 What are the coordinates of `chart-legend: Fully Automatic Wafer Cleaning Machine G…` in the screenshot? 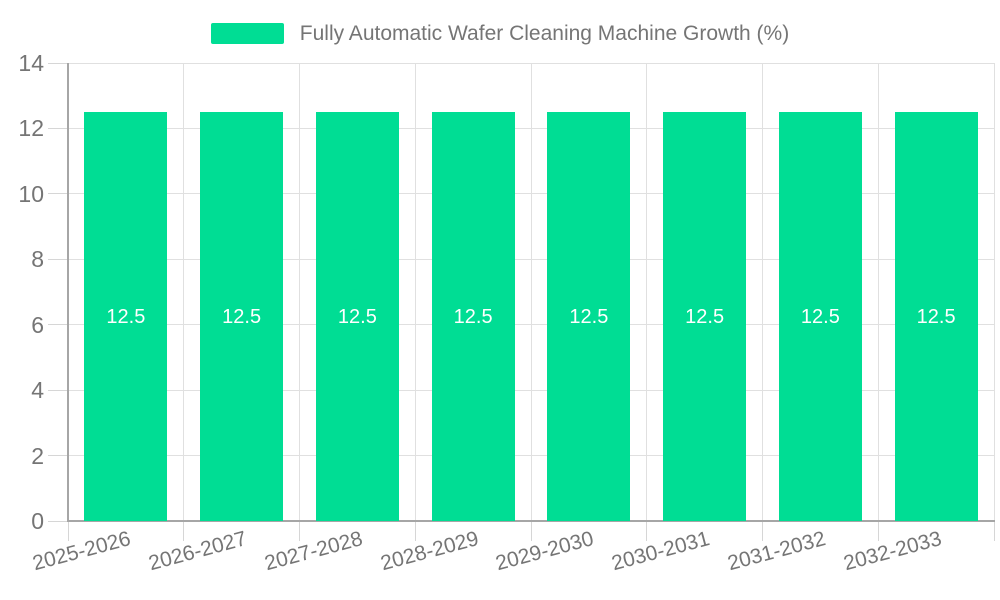 It's located at (500, 33).